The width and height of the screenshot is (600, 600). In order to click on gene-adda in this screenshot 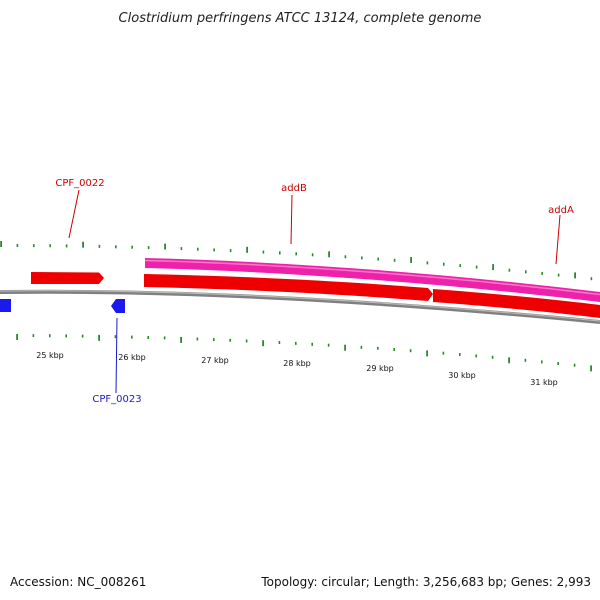, I will do `click(516, 303)`.